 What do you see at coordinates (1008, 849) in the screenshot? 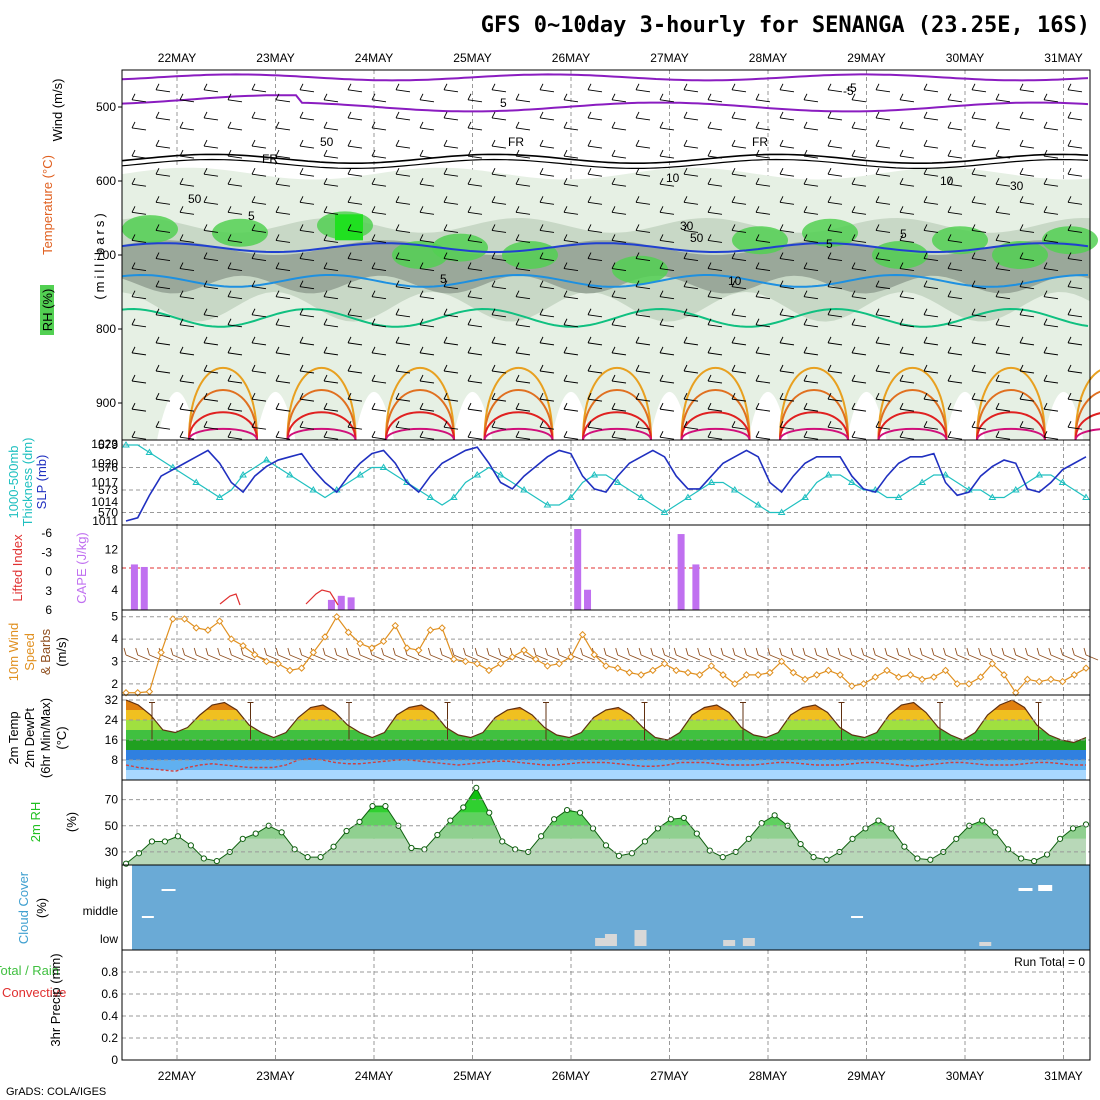
I see `rh-marker` at bounding box center [1008, 849].